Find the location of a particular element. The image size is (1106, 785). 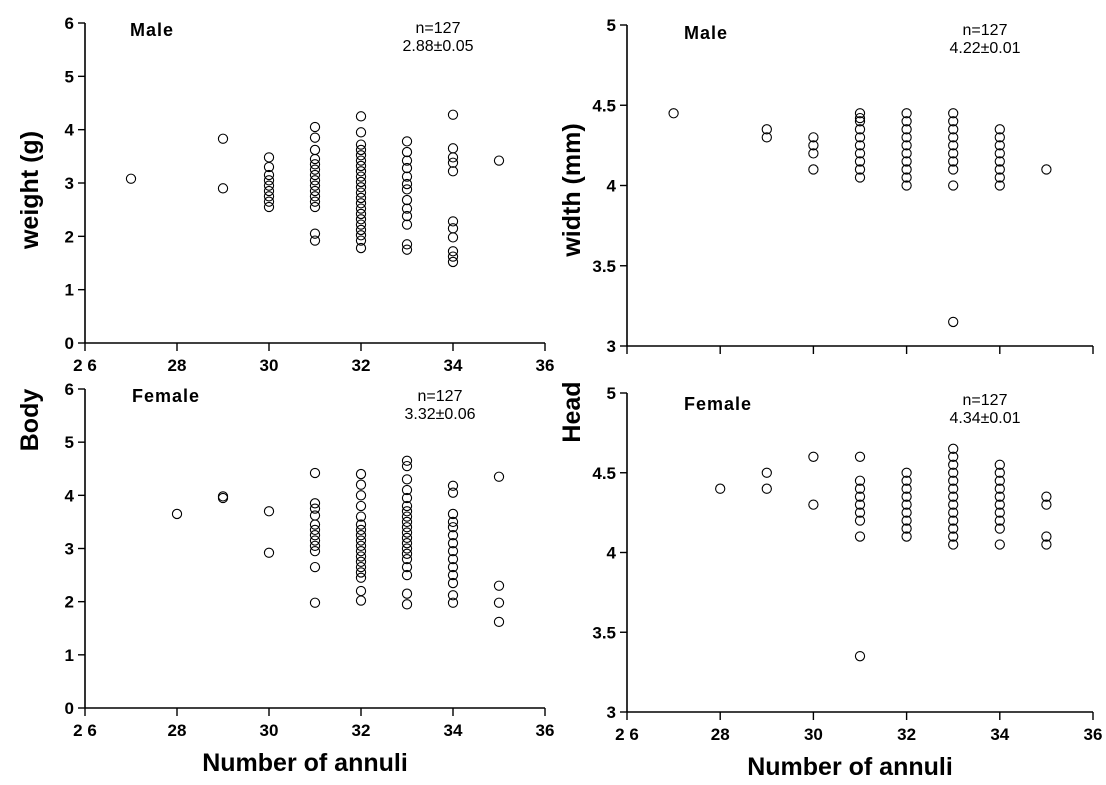

stat-annotation: 4.22±0.01 is located at coordinates (984, 48).